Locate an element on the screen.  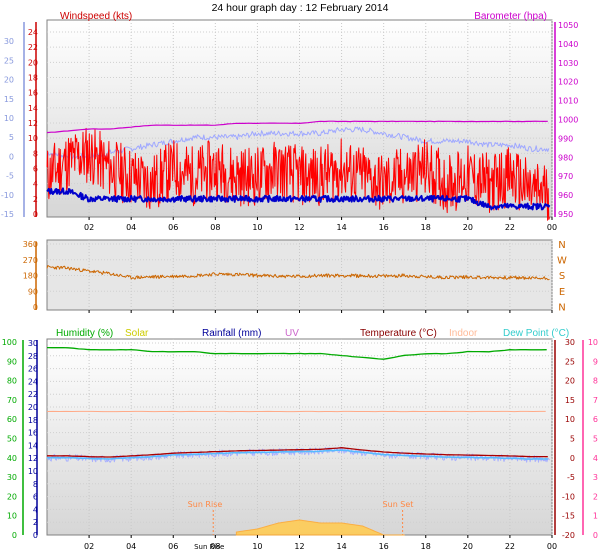
uv-tick-1: 1 is located at coordinates (595, 516).